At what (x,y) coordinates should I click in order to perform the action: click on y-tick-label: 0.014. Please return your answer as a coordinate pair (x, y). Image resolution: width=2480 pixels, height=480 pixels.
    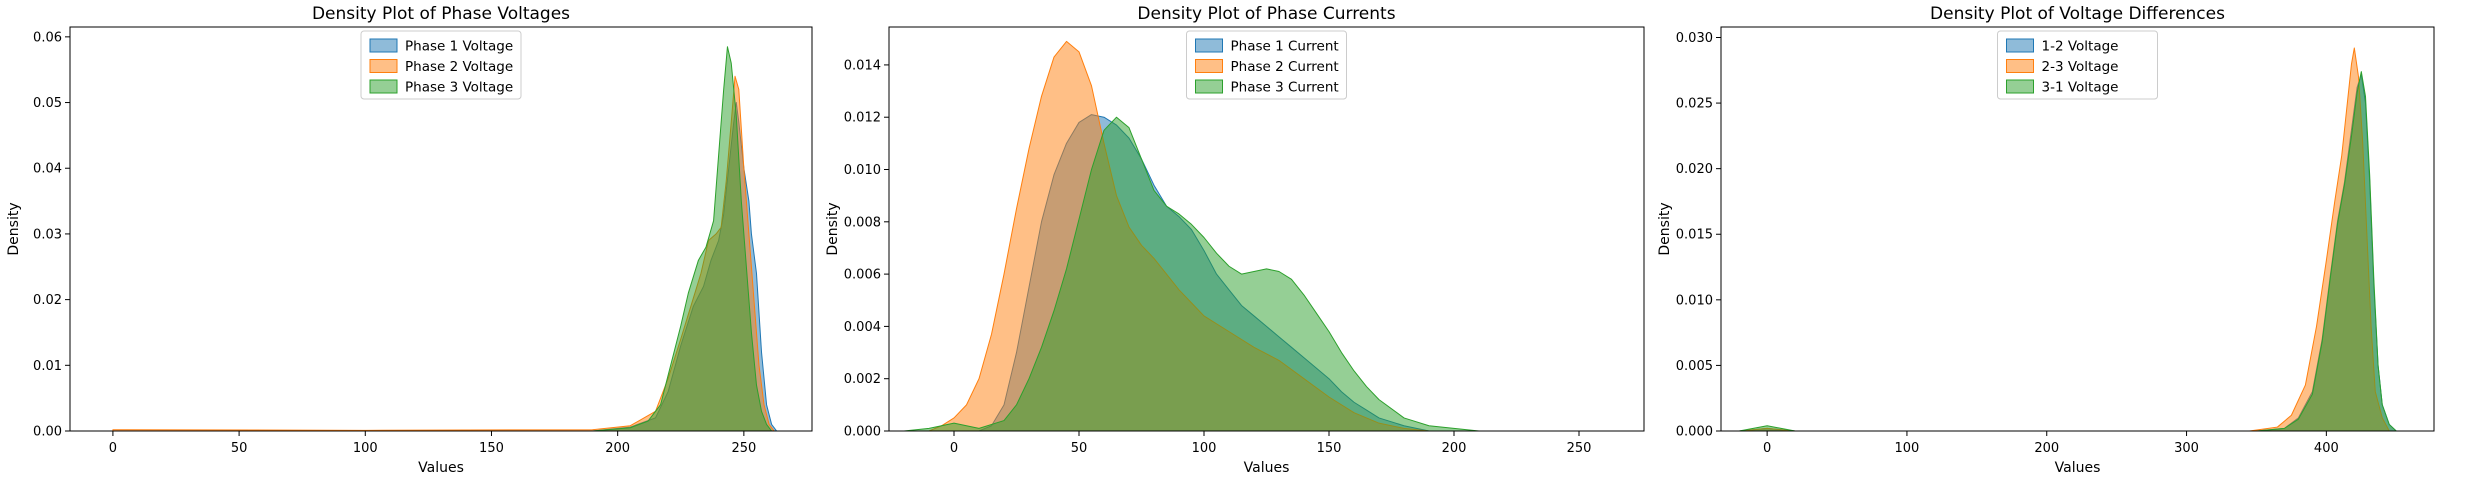
    Looking at the image, I should click on (862, 65).